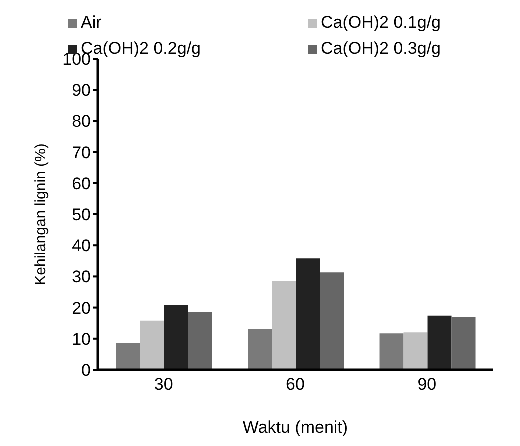 The height and width of the screenshot is (446, 520). Describe the element at coordinates (81, 339) in the screenshot. I see `y-tick-label: 10` at that location.